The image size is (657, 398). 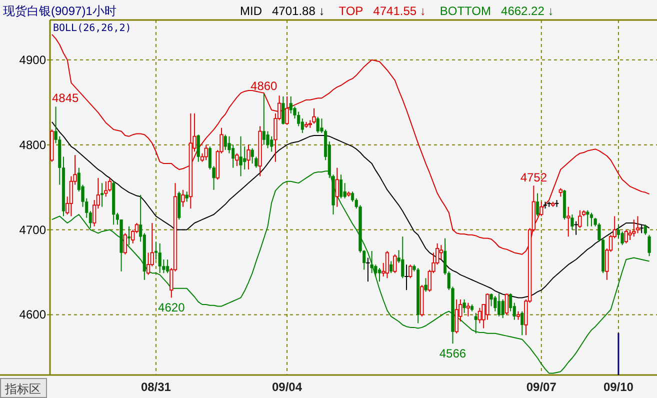 I want to click on y-tick-label: 4700, so click(x=32, y=229).